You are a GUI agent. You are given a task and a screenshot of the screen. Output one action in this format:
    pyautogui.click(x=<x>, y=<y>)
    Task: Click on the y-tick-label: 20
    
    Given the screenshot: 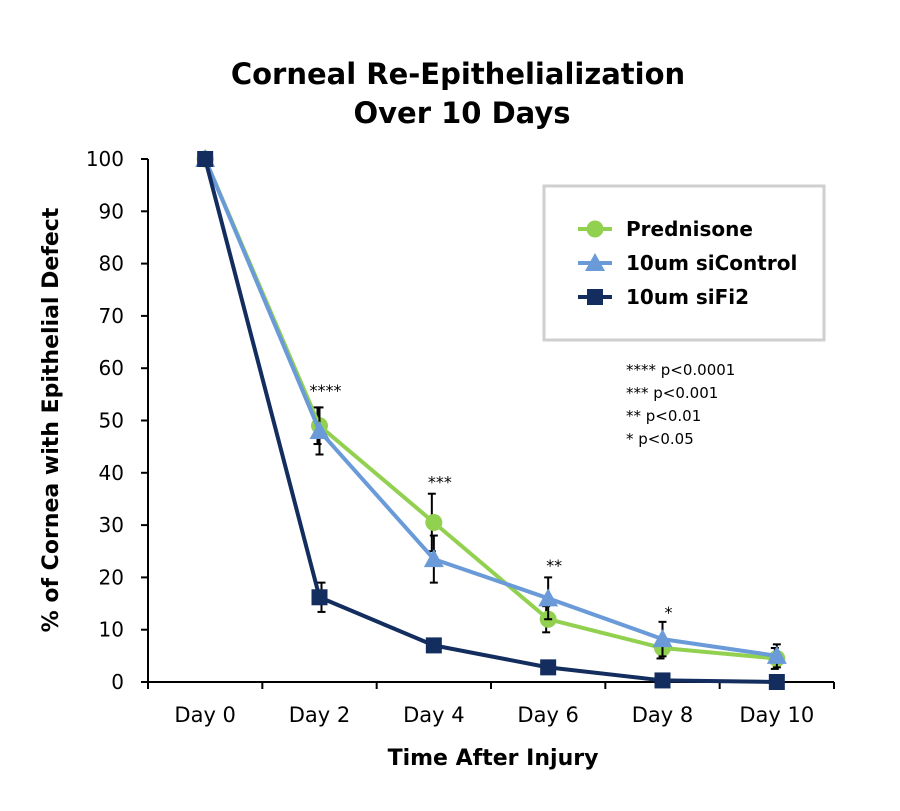 What is the action you would take?
    pyautogui.click(x=111, y=577)
    